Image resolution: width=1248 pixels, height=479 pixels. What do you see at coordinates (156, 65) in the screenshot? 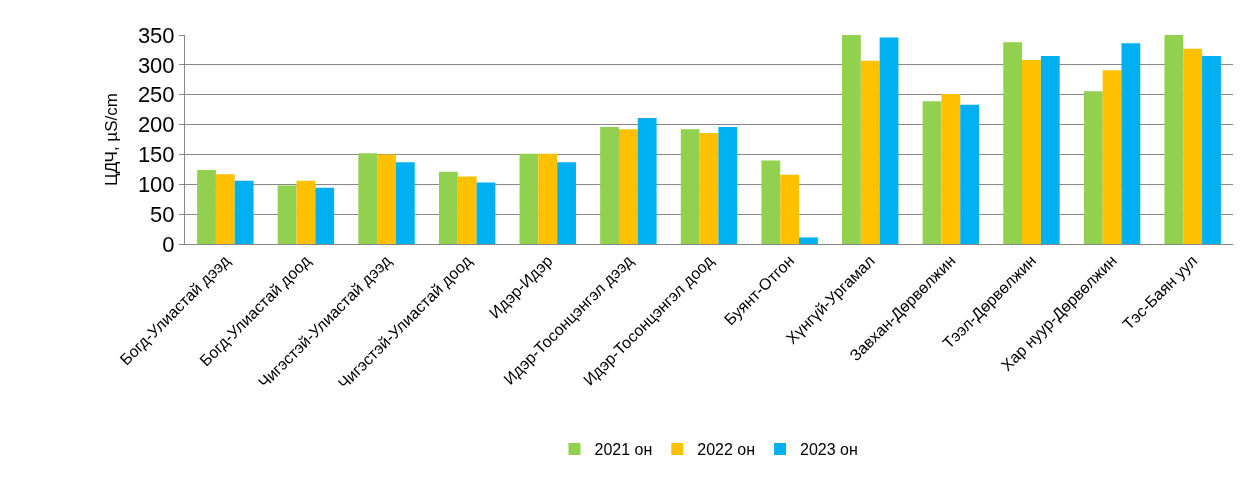
I see `y-tick-label: 300` at bounding box center [156, 65].